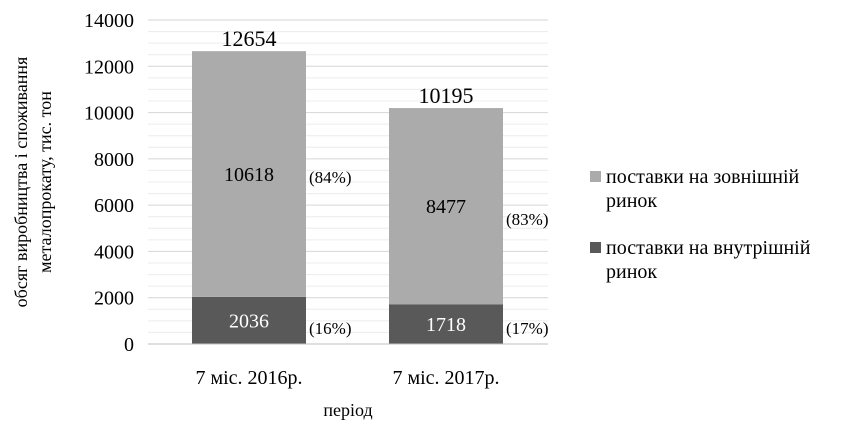 Image resolution: width=862 pixels, height=427 pixels. Describe the element at coordinates (527, 219) in the screenshot. I see `segment-share-label: (83%)` at that location.